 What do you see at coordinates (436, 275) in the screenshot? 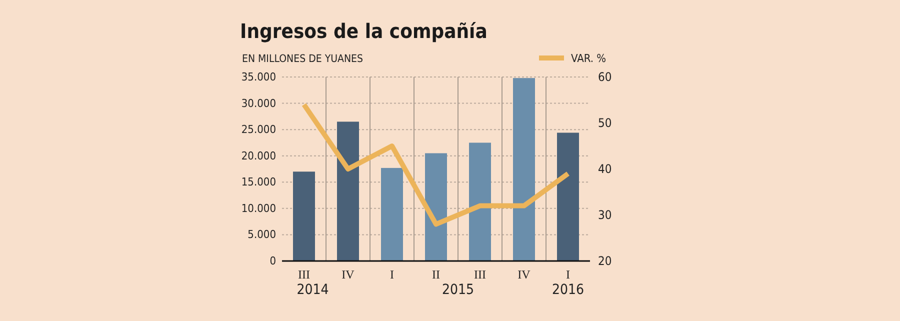
I see `x-tick-label: II` at bounding box center [436, 275].